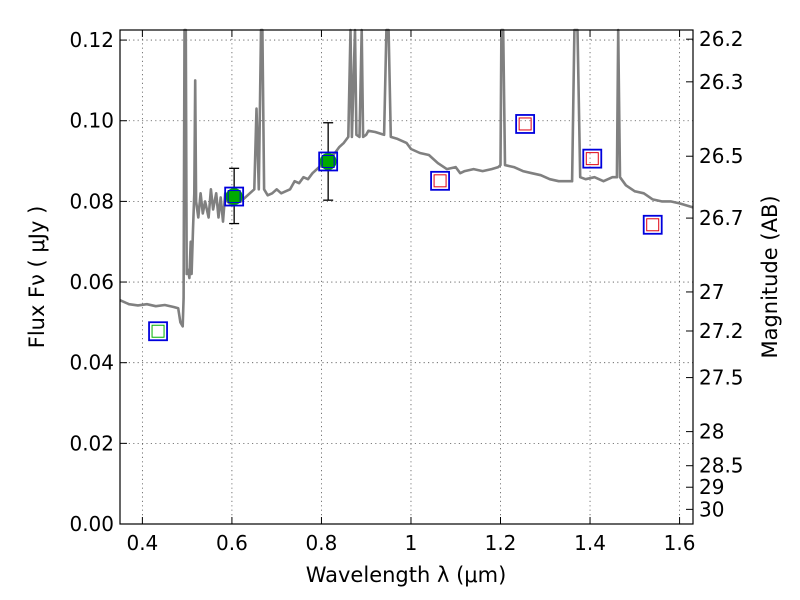 This screenshot has height=600, width=800. I want to click on right-tick-label: 27.5, so click(721, 378).